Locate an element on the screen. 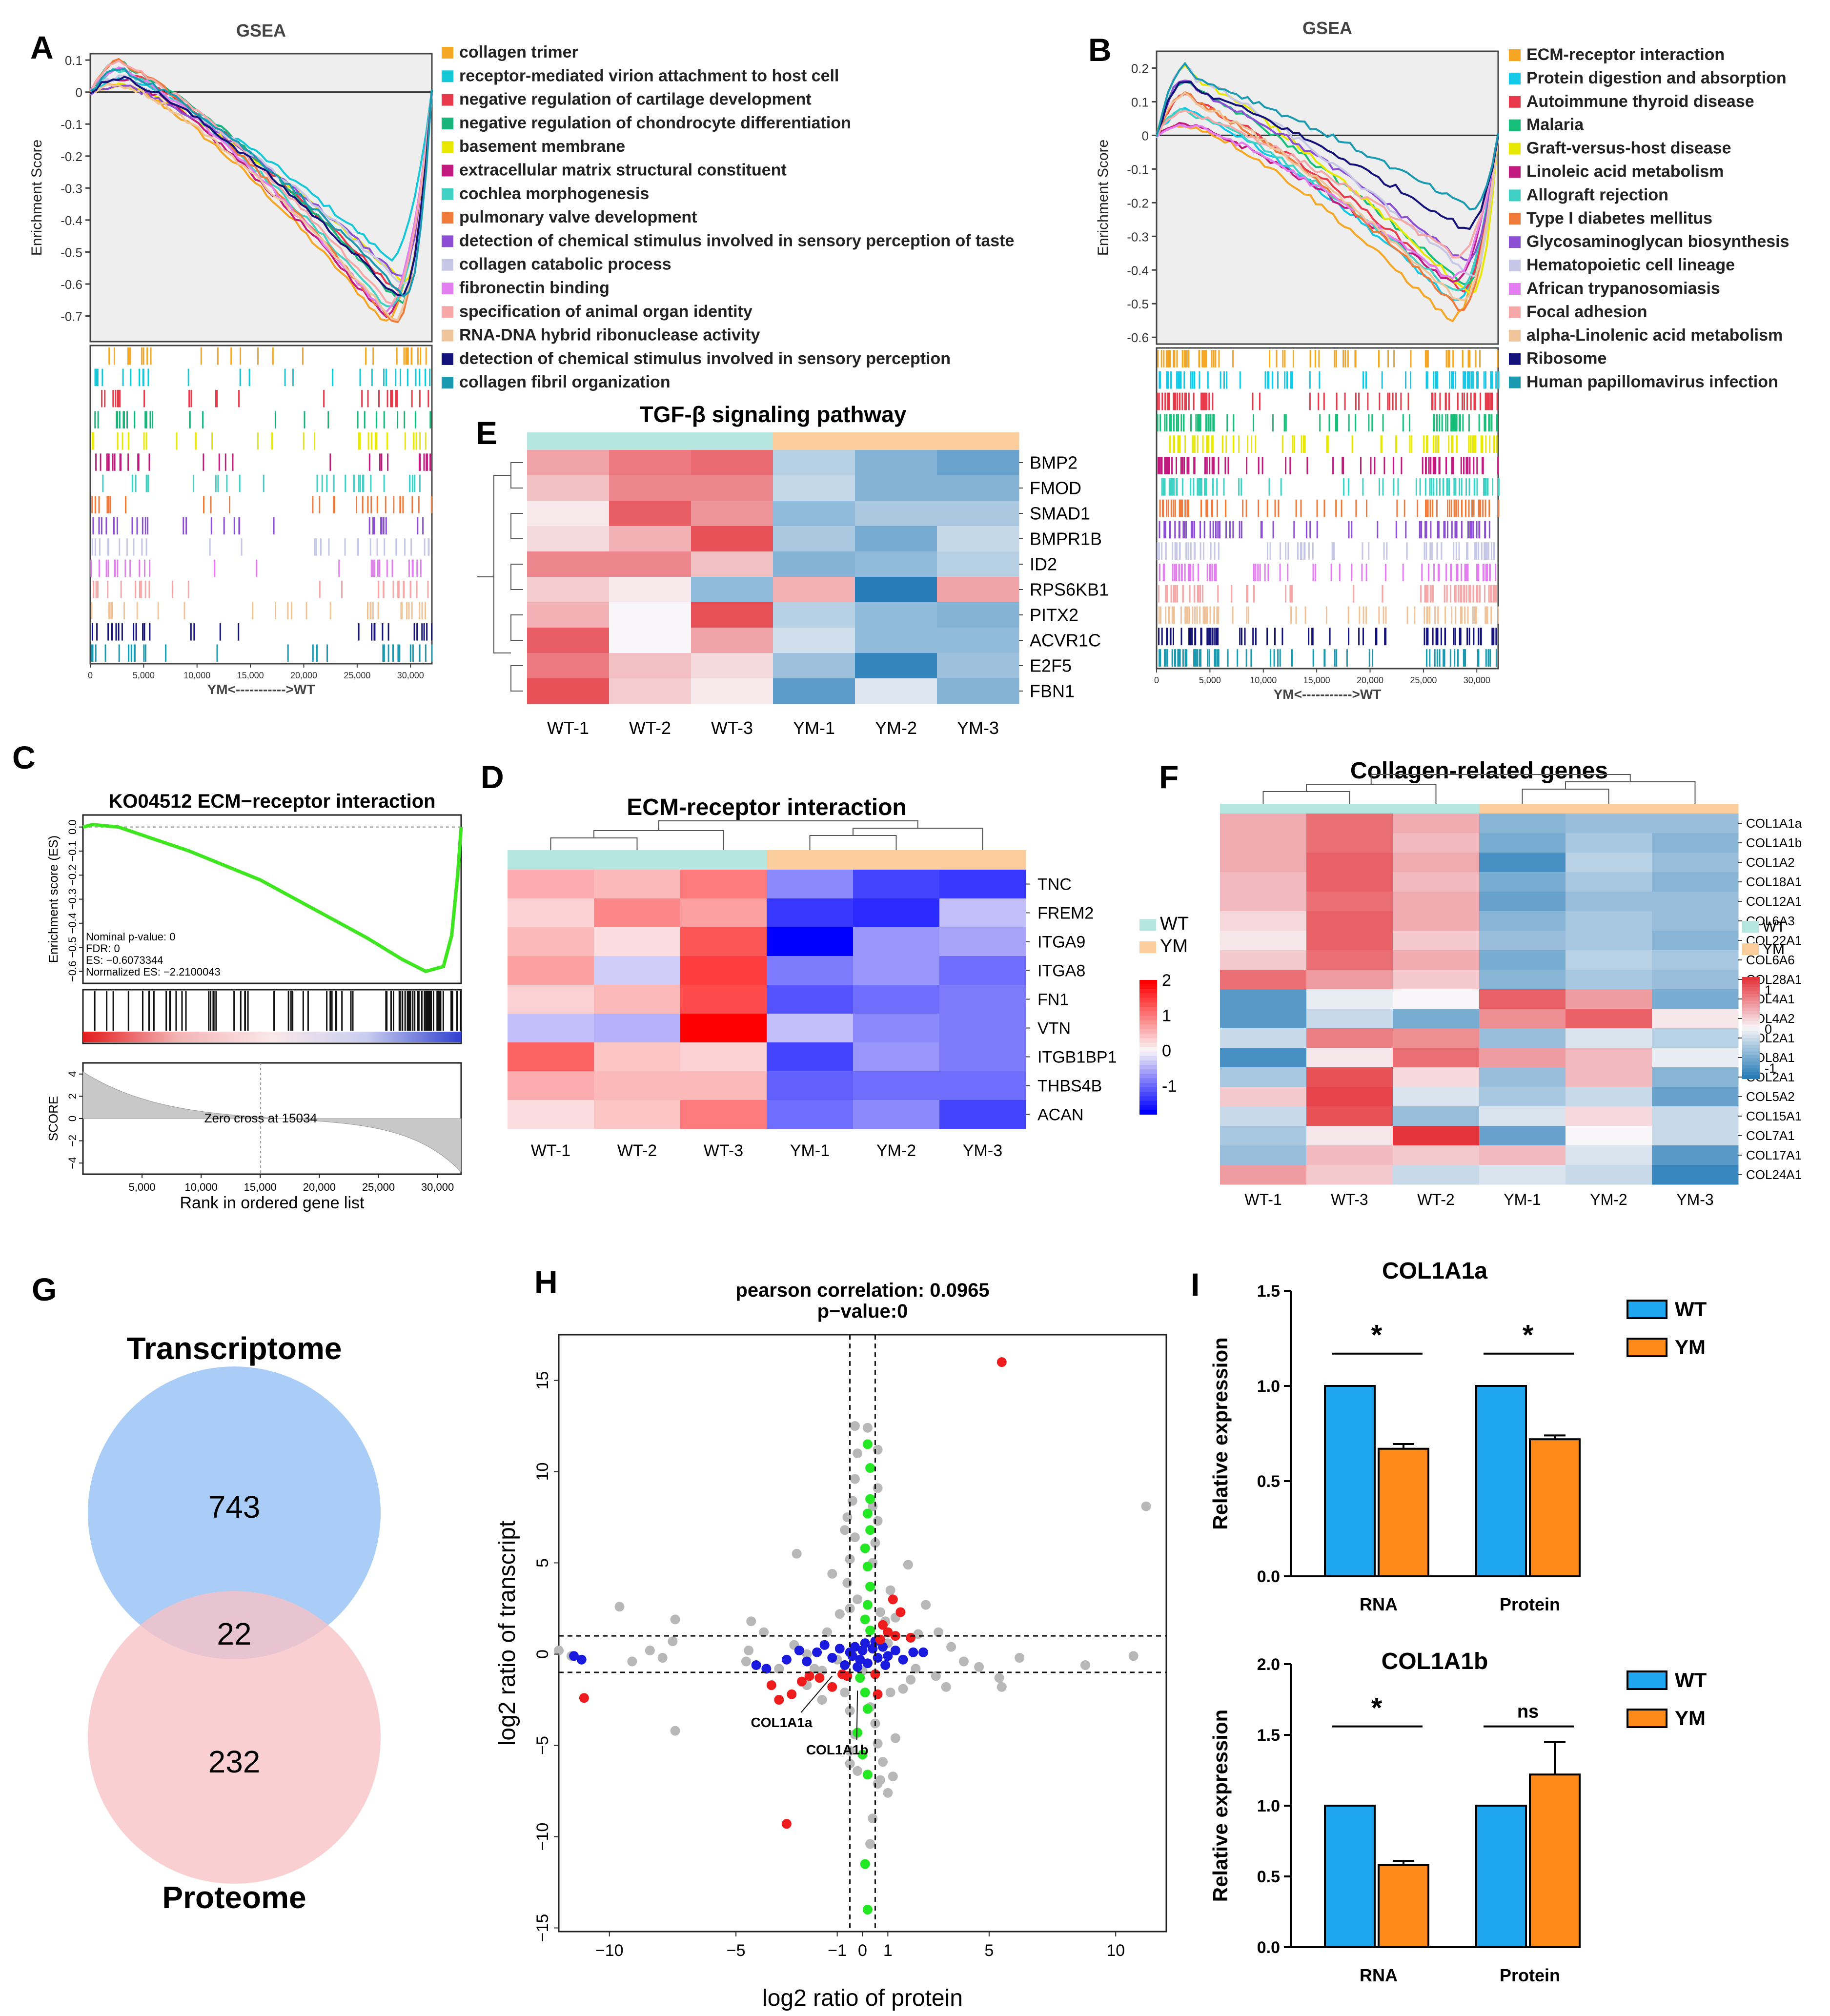 This screenshot has width=1830, height=2016. legend-label-4: Malaria is located at coordinates (1555, 125).